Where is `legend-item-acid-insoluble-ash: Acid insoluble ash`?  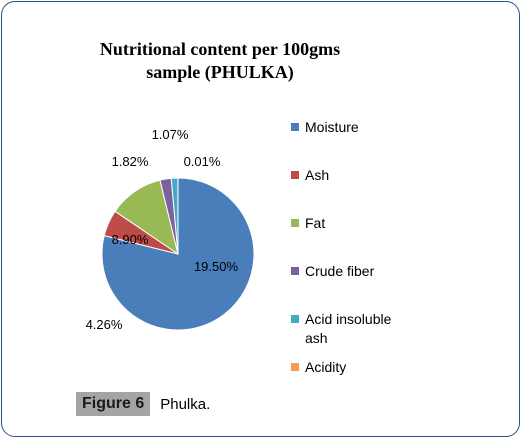
legend-item-acid-insoluble-ash: Acid insoluble ash is located at coordinates (353, 329).